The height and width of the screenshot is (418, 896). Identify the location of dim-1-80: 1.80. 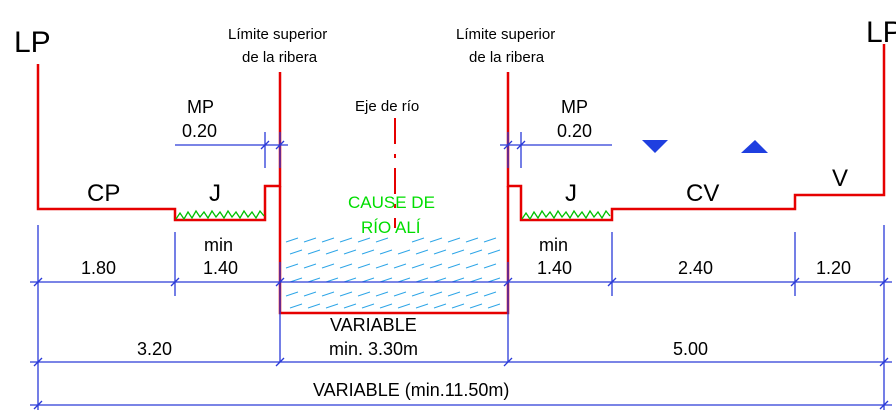
(98, 268).